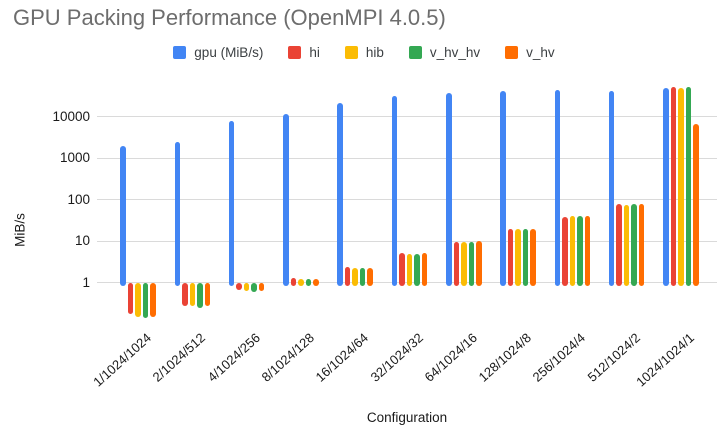 The height and width of the screenshot is (440, 728). Describe the element at coordinates (304, 52) in the screenshot. I see `legend-item-hi: hi` at that location.